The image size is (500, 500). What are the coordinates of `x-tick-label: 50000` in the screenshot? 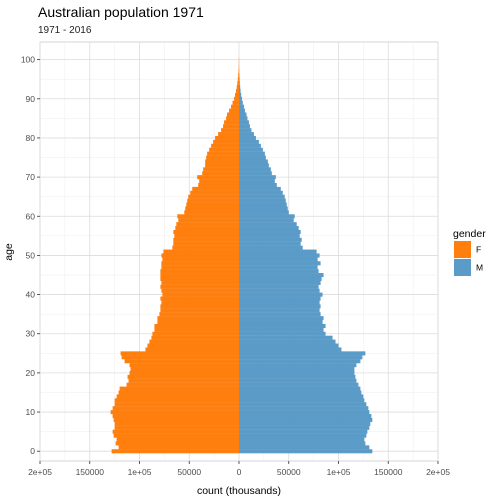 It's located at (189, 472).